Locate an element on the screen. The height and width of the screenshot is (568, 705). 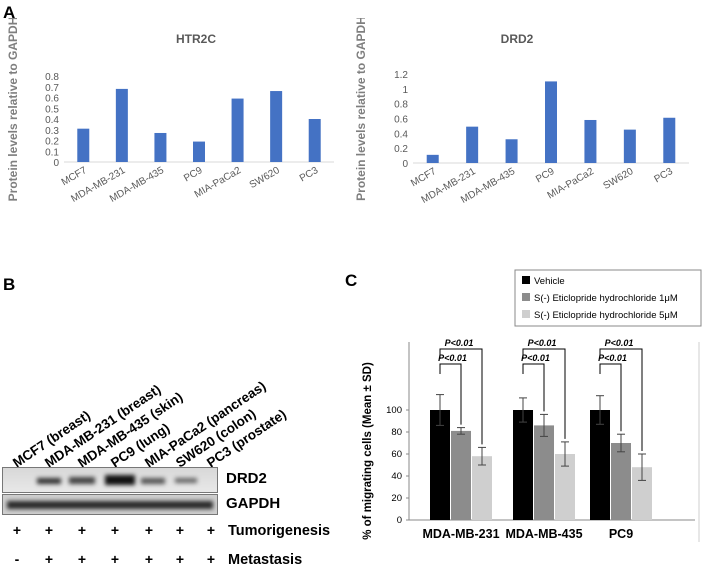
y-tick-label: 1 is located at coordinates (405, 90).